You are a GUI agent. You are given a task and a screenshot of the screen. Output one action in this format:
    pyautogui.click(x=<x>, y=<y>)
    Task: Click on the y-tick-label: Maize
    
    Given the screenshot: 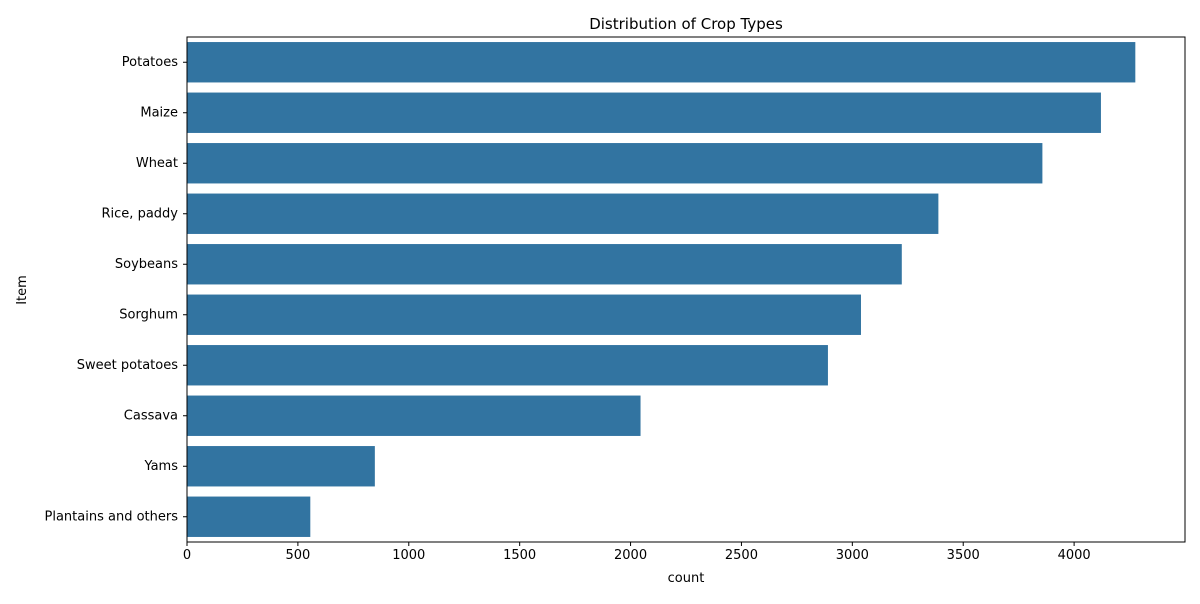 What is the action you would take?
    pyautogui.click(x=159, y=112)
    